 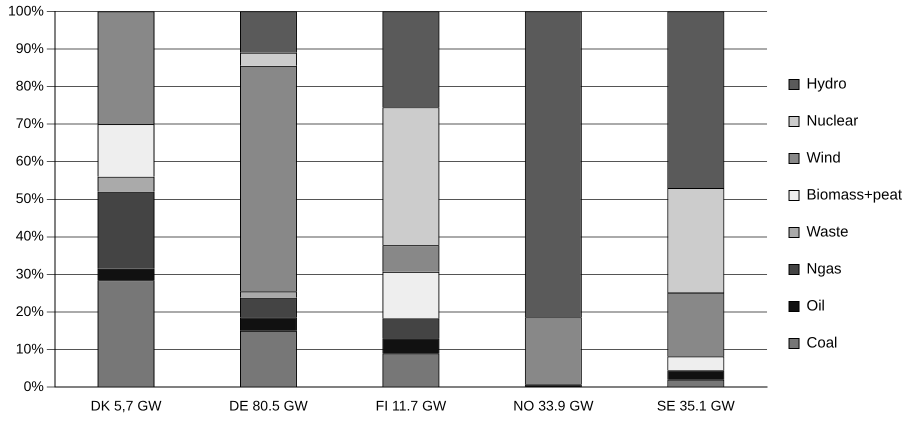 I want to click on legend-label: Oil, so click(x=815, y=306).